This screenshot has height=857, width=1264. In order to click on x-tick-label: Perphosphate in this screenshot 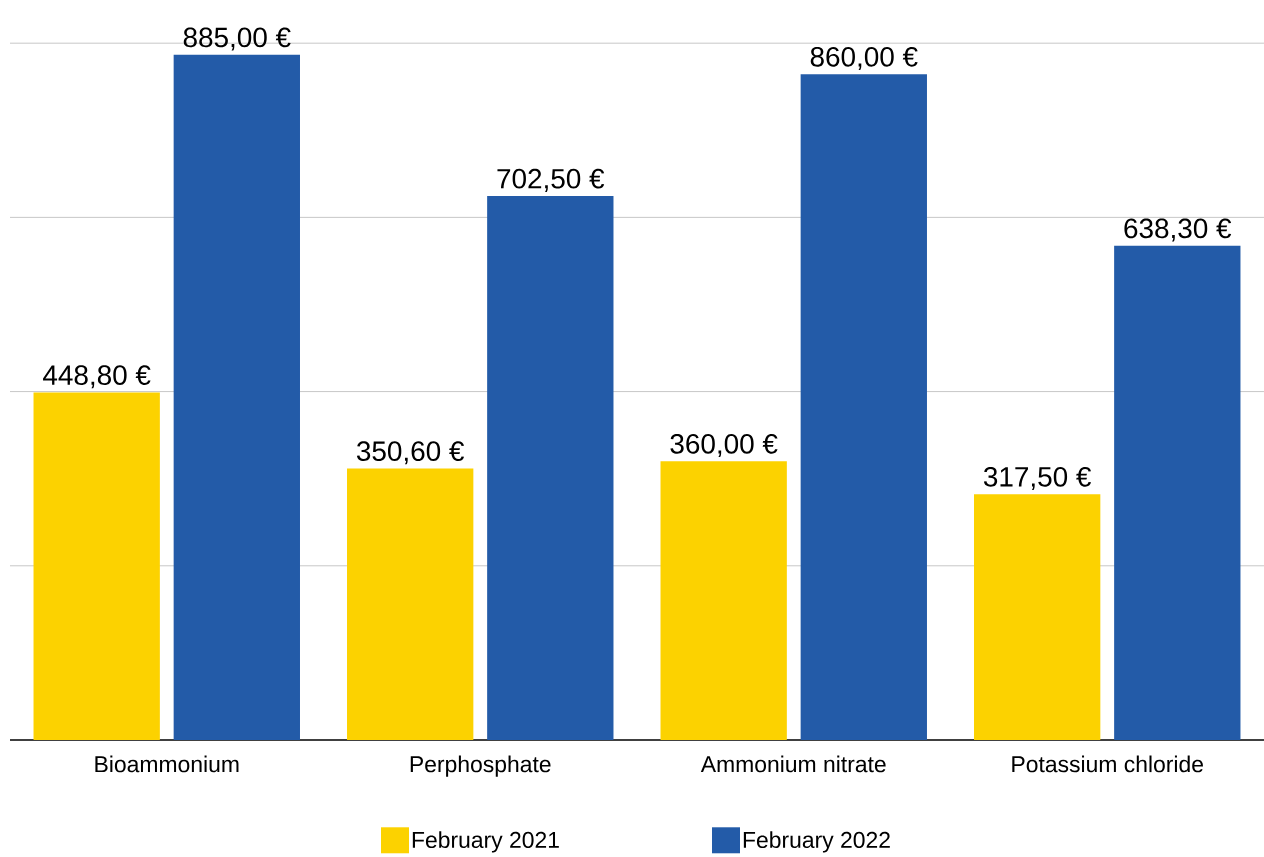, I will do `click(480, 766)`.